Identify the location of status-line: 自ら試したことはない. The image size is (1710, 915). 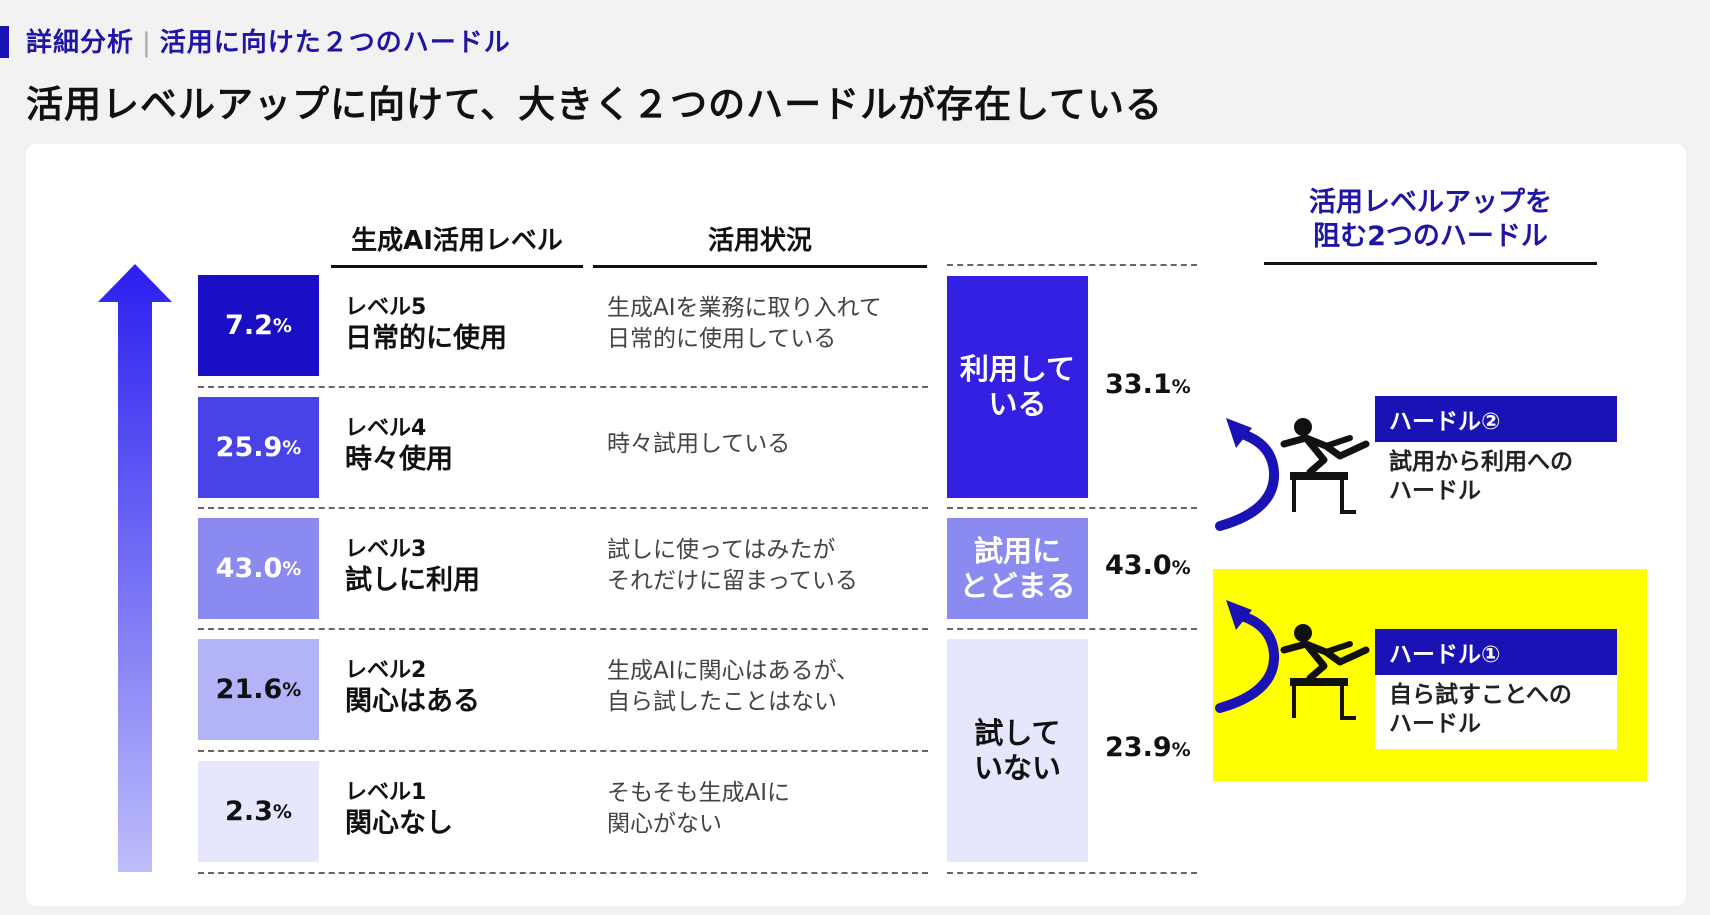
(722, 702).